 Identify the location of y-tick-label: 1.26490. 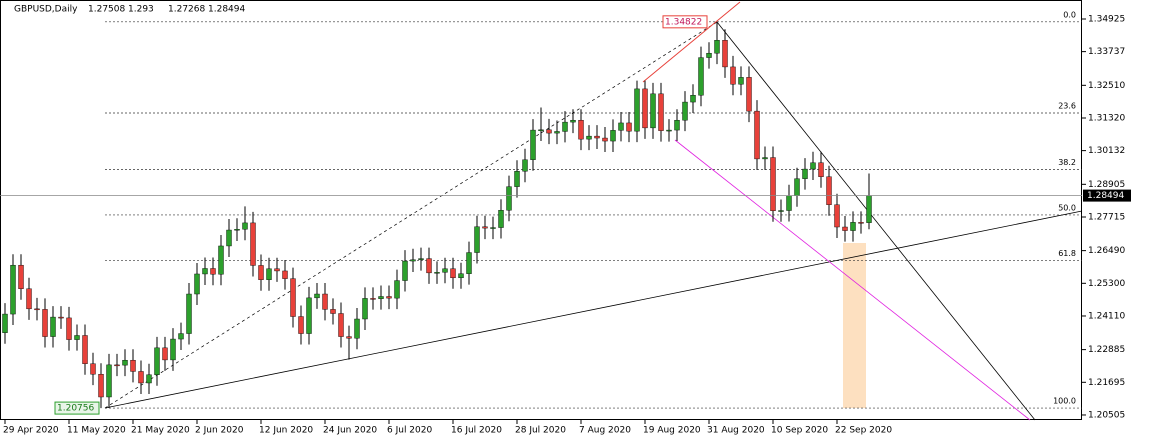
(1106, 251).